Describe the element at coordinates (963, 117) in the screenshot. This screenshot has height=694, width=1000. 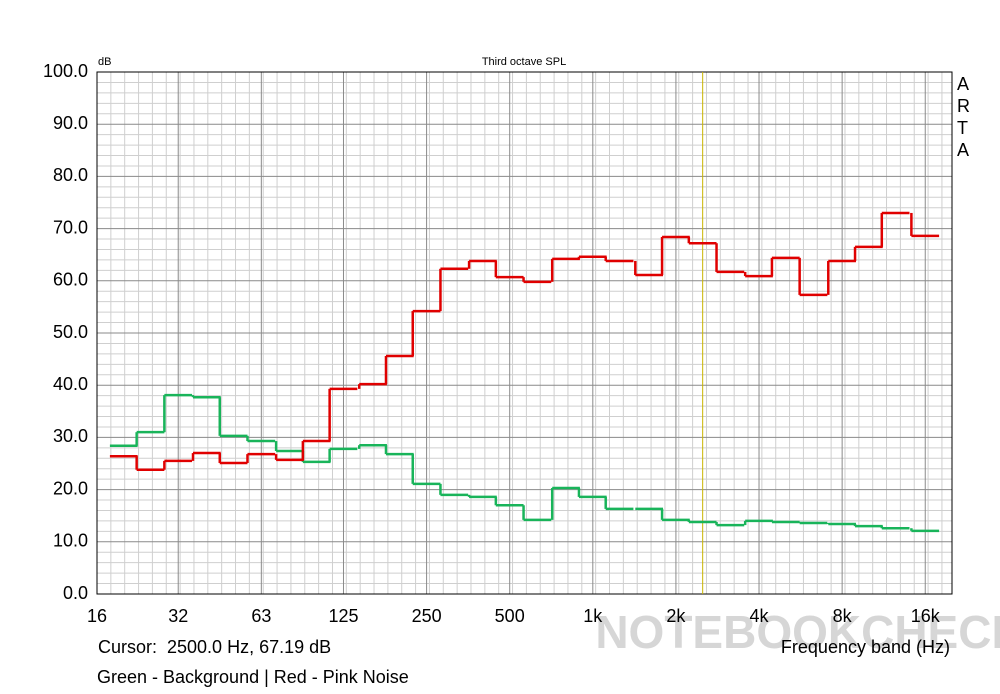
I see `side-label: ARTA` at that location.